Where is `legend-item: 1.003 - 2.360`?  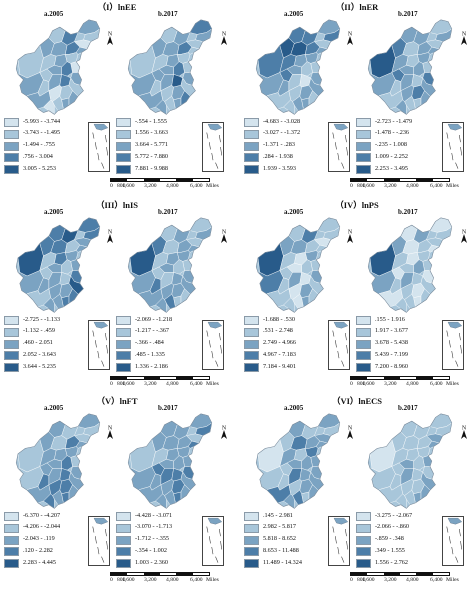
legend-item: 1.003 - 2.360 is located at coordinates (166, 564).